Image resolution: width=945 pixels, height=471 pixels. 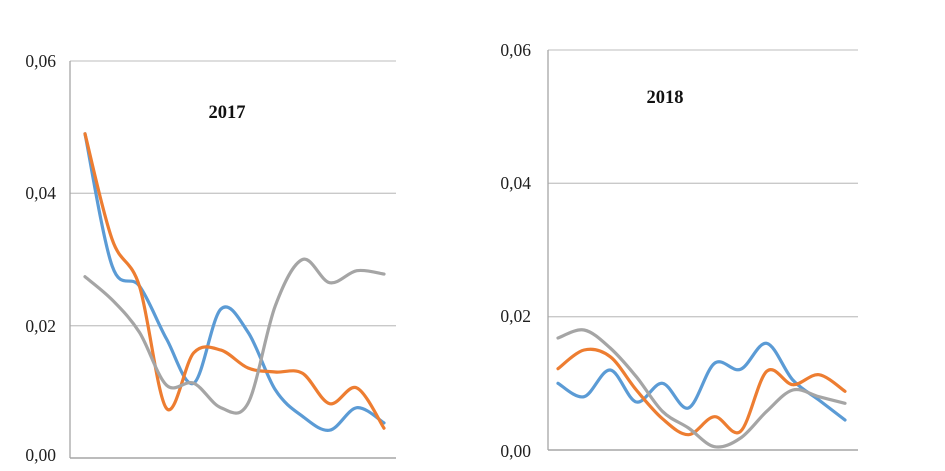 What do you see at coordinates (227, 113) in the screenshot?
I see `chart-title: 2017` at bounding box center [227, 113].